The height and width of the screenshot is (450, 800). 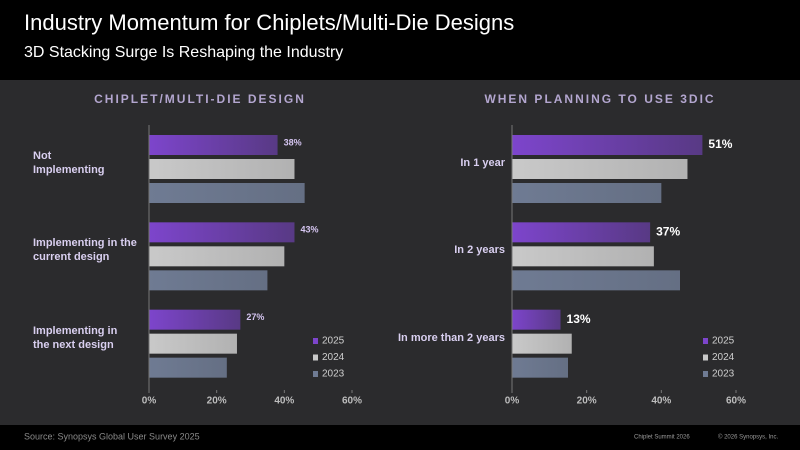 I want to click on value-label: 27%, so click(x=255, y=317).